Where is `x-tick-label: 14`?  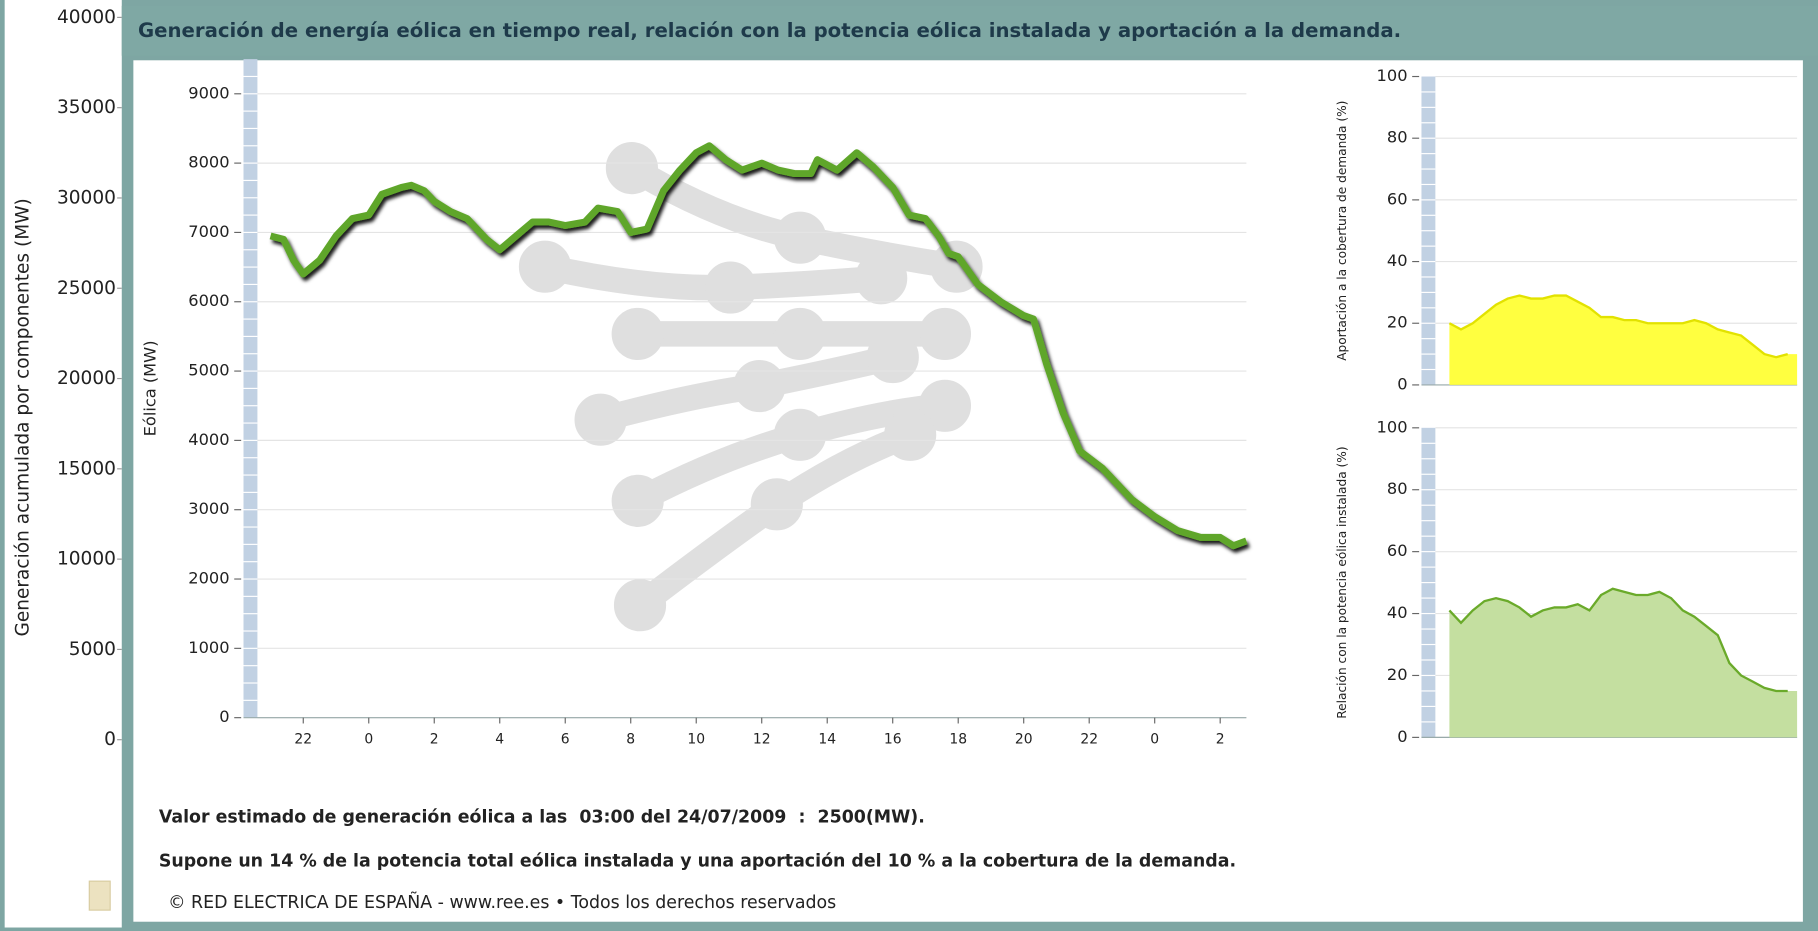
x-tick-label: 14 is located at coordinates (827, 740).